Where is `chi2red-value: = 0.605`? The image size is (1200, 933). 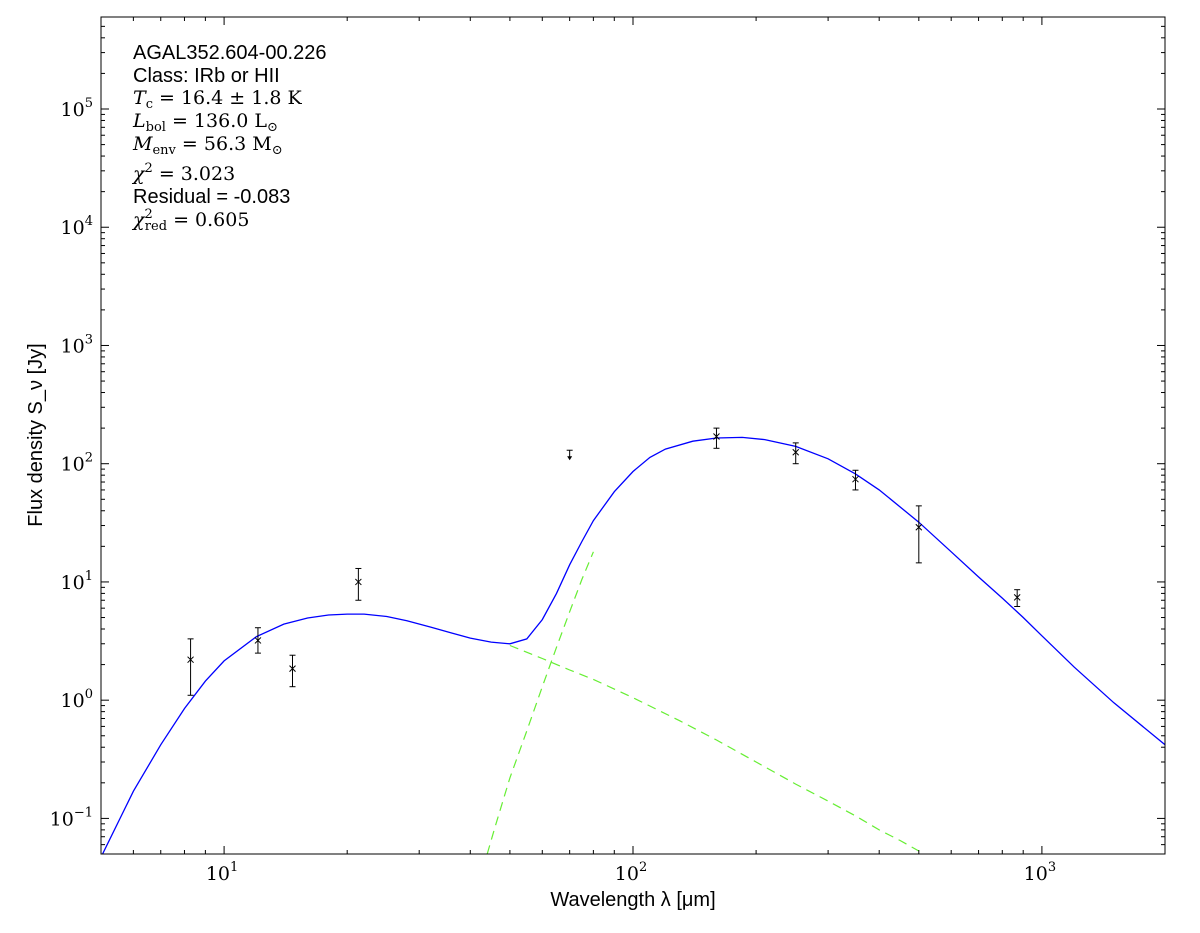 chi2red-value: = 0.605 is located at coordinates (208, 220).